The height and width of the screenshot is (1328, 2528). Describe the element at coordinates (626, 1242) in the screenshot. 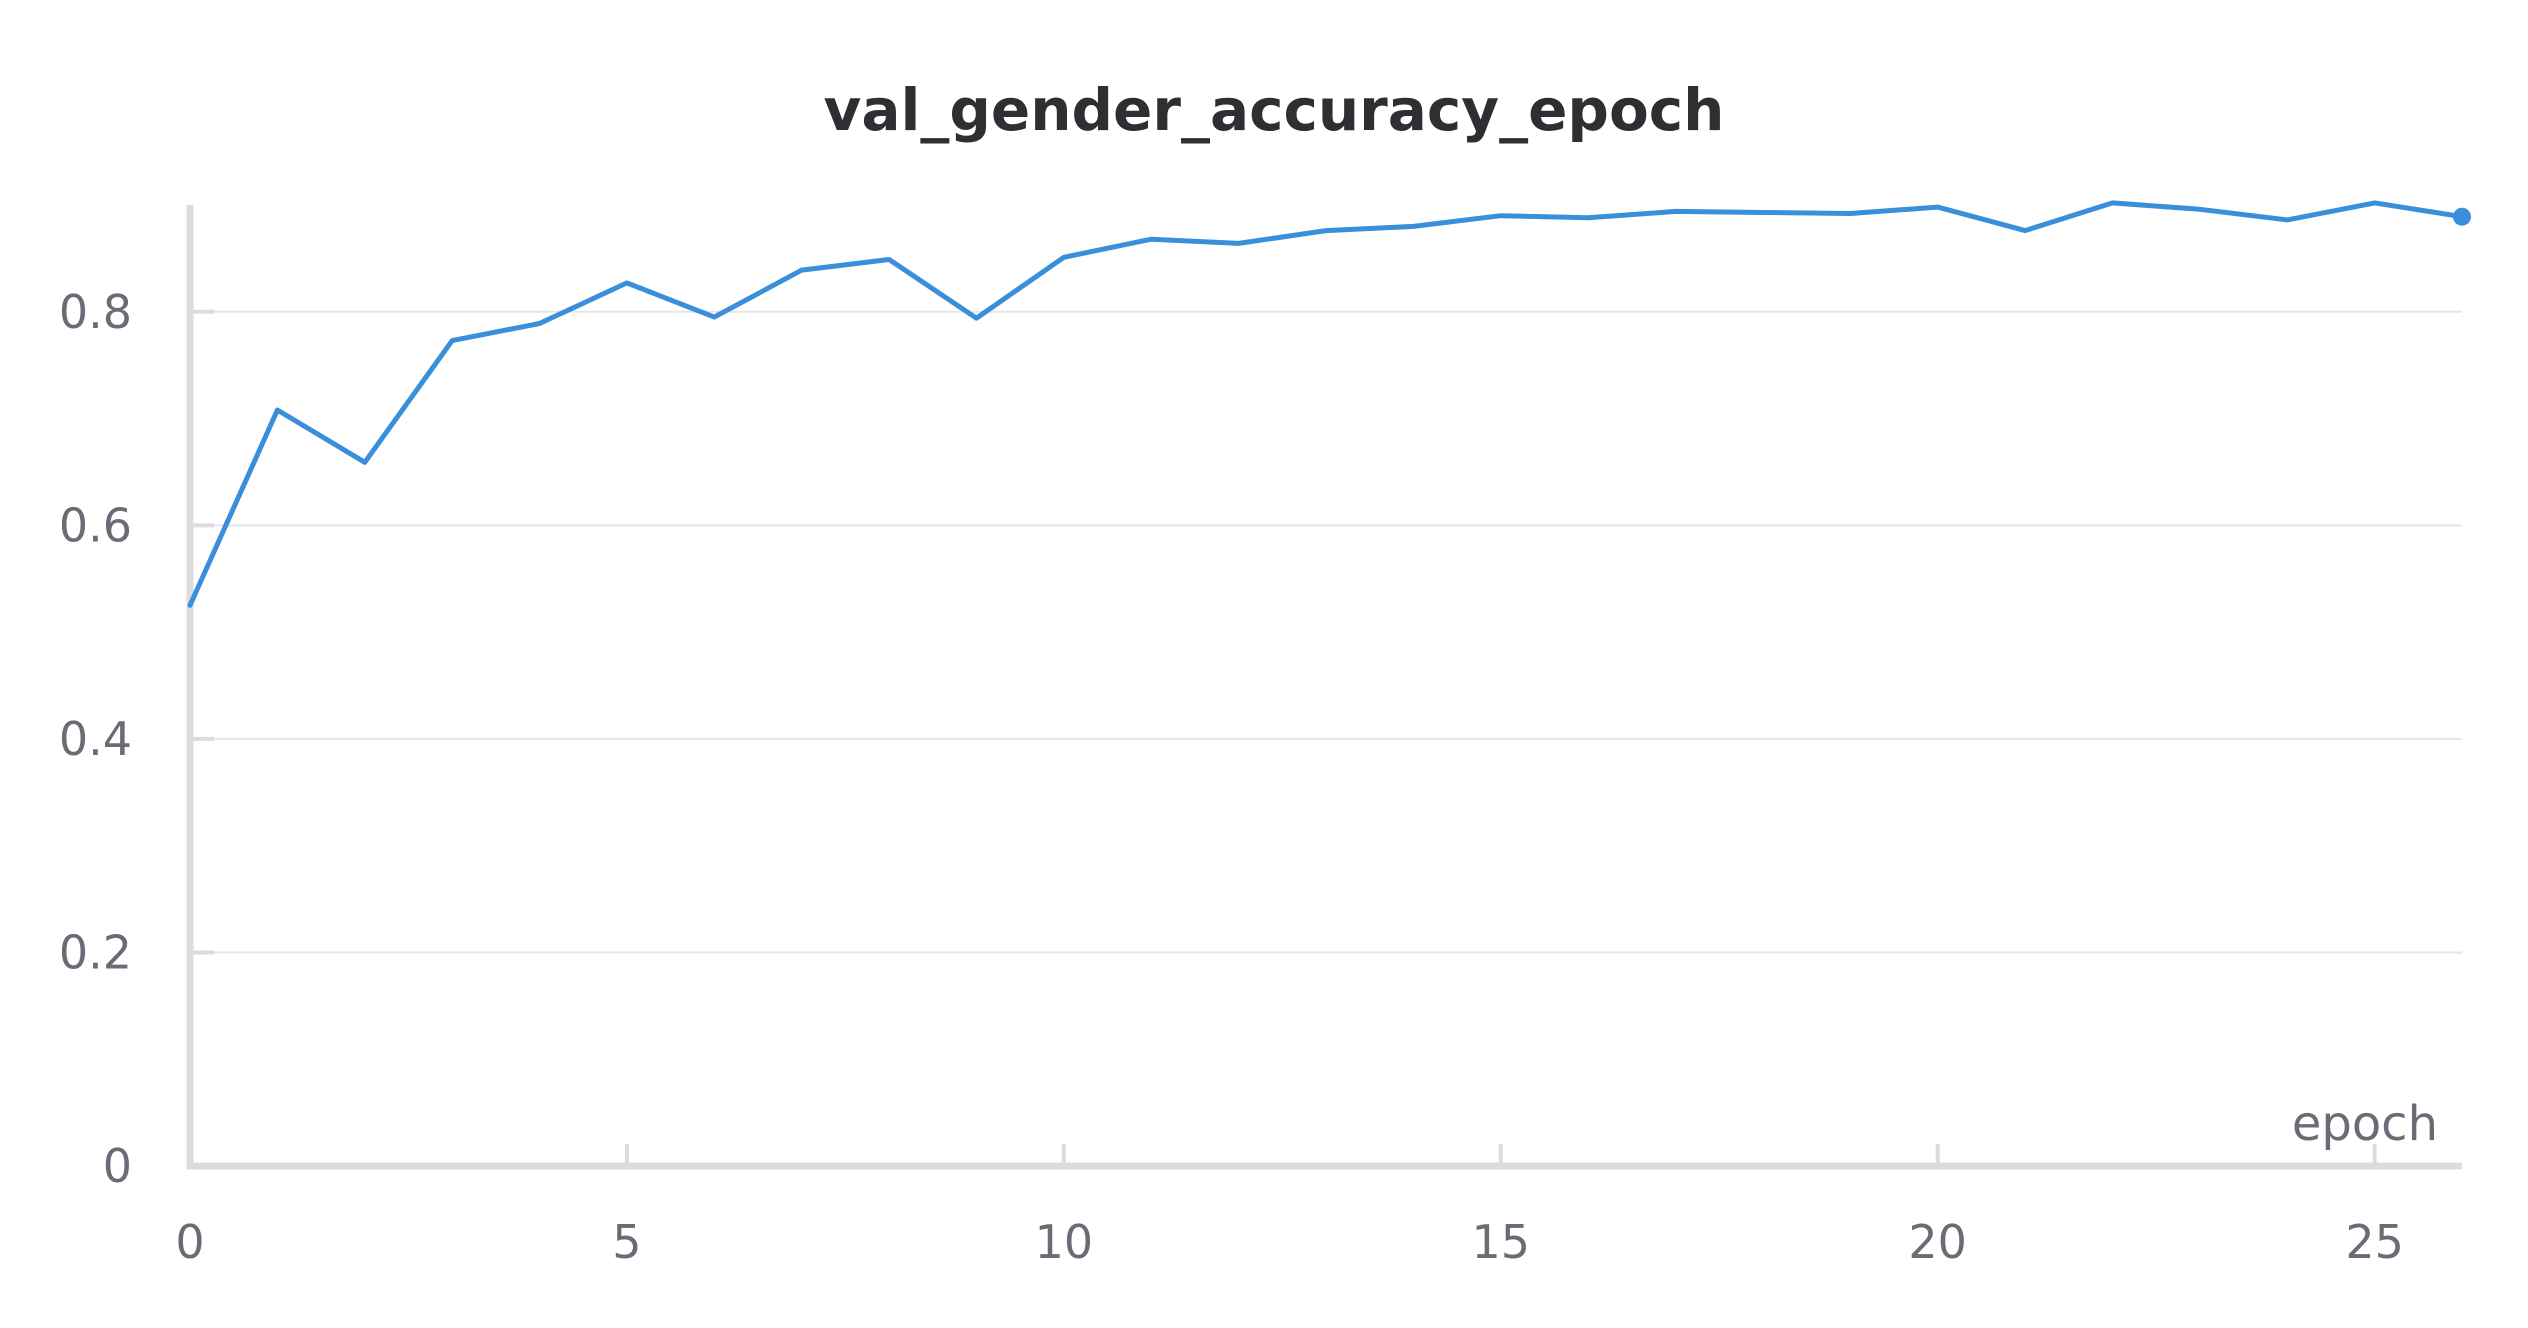

I see `x-tick-label: 5` at that location.